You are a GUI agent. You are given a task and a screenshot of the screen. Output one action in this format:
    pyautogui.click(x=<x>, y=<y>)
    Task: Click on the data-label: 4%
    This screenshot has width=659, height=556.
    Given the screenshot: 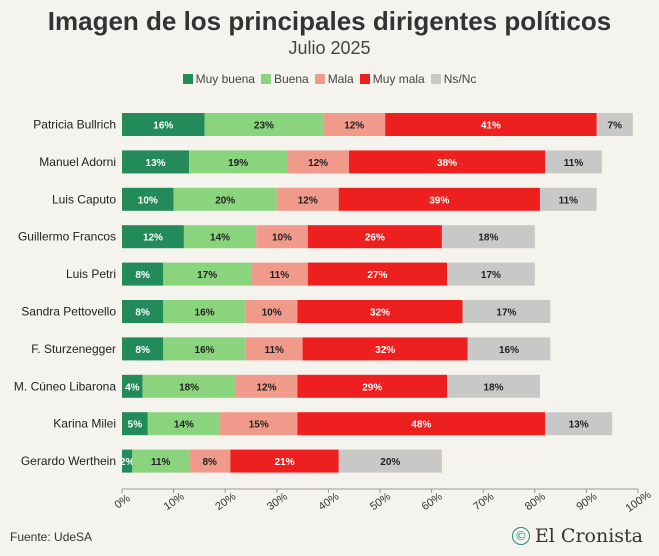 What is the action you would take?
    pyautogui.click(x=132, y=387)
    